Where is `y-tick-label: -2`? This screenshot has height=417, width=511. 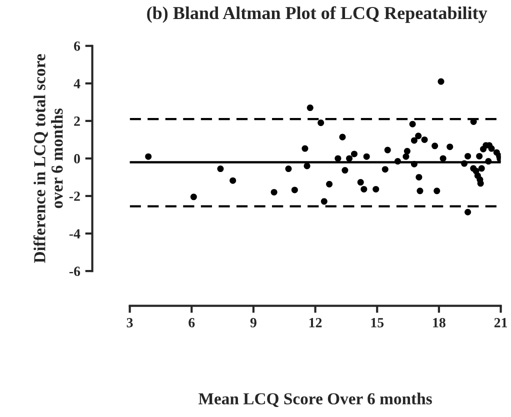
y-tick-label: -2 is located at coordinates (74, 196).